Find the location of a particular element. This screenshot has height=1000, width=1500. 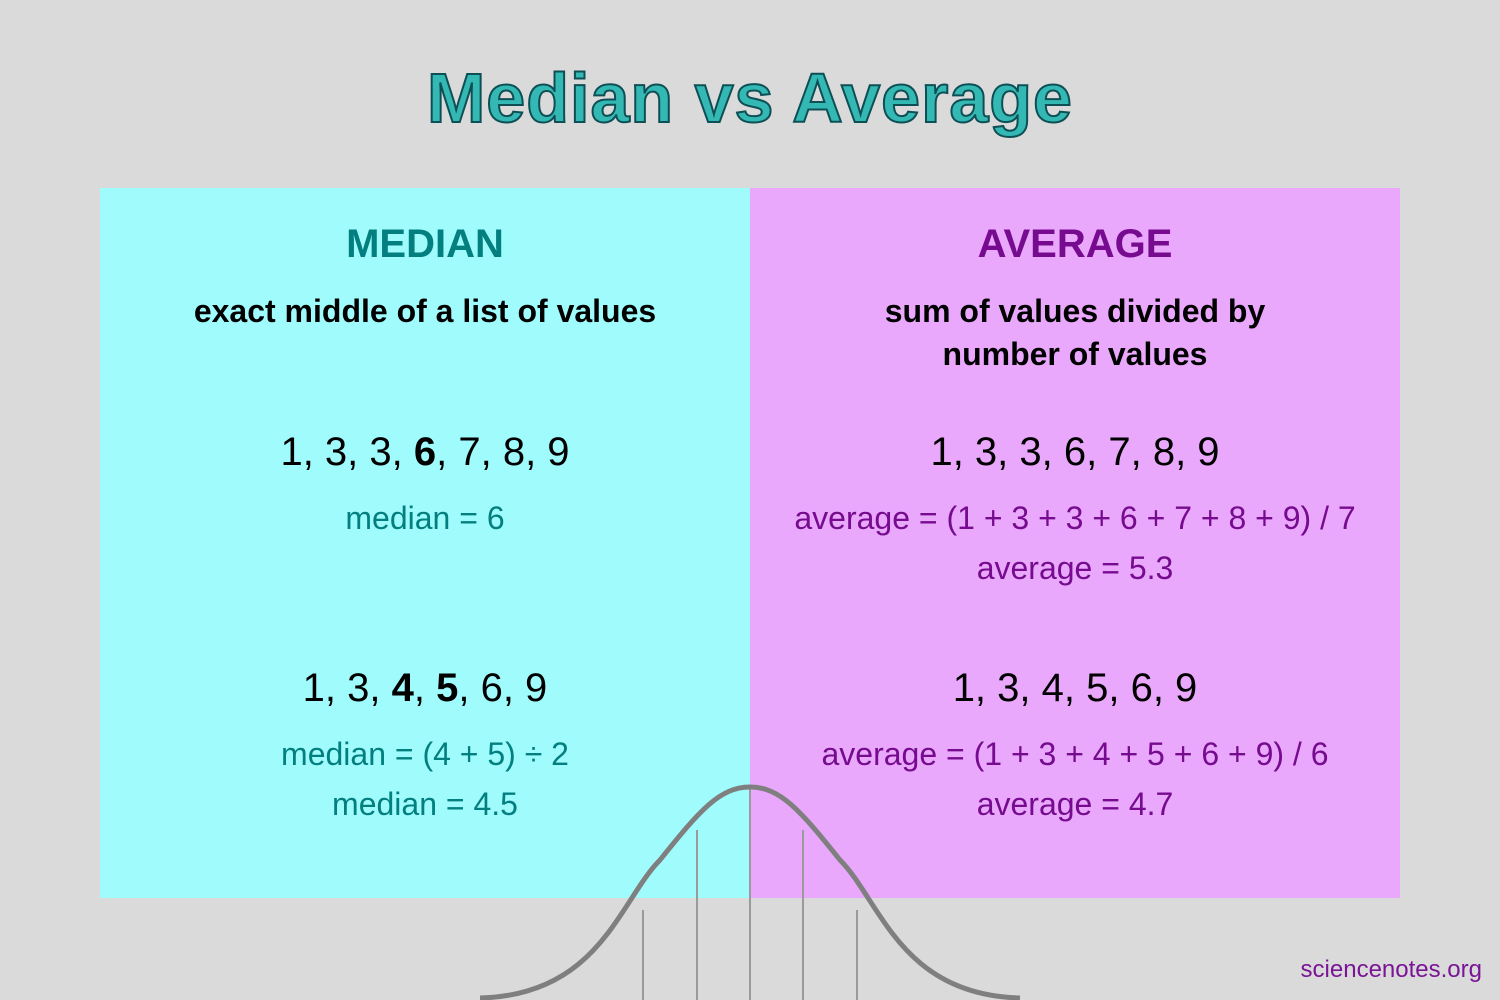

panel-heading: MEDIAN is located at coordinates (425, 244).